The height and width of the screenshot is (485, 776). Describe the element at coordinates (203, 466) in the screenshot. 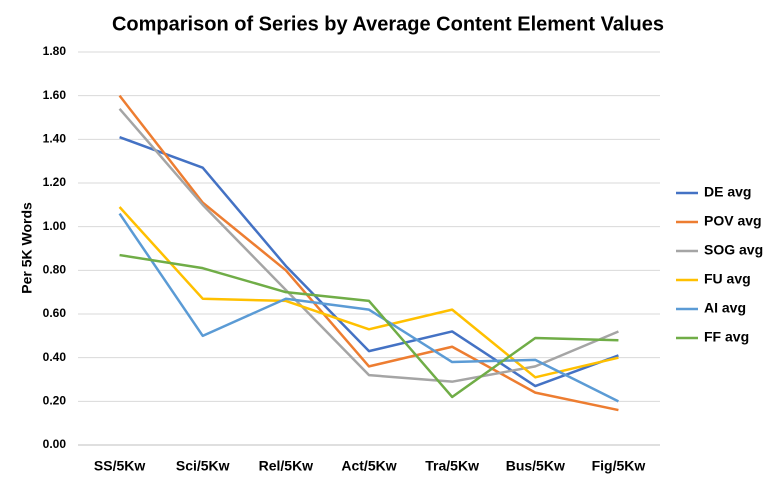

I see `x-tick-label: Sci/5Kw` at that location.